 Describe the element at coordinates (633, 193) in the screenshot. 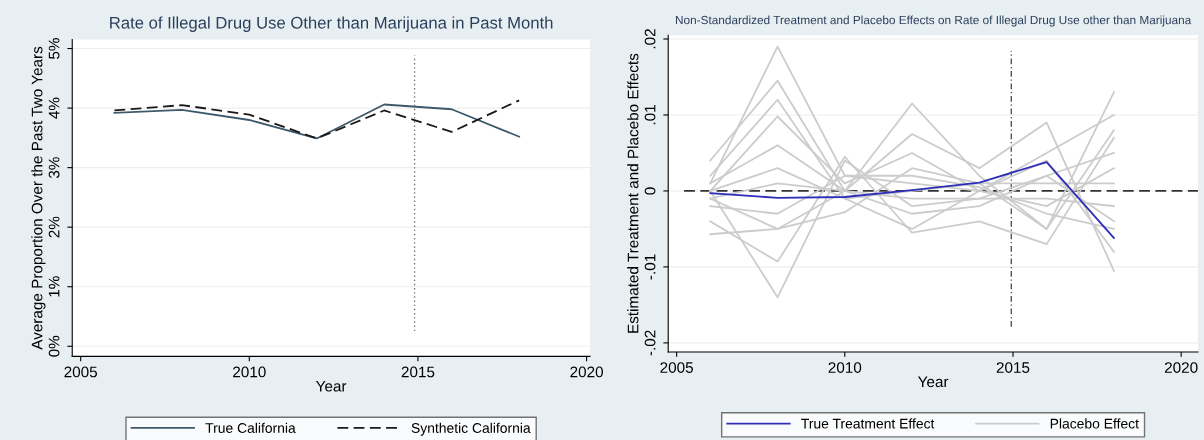

I see `y-axis-title: Estimated Treatment and Placebo Effects` at that location.